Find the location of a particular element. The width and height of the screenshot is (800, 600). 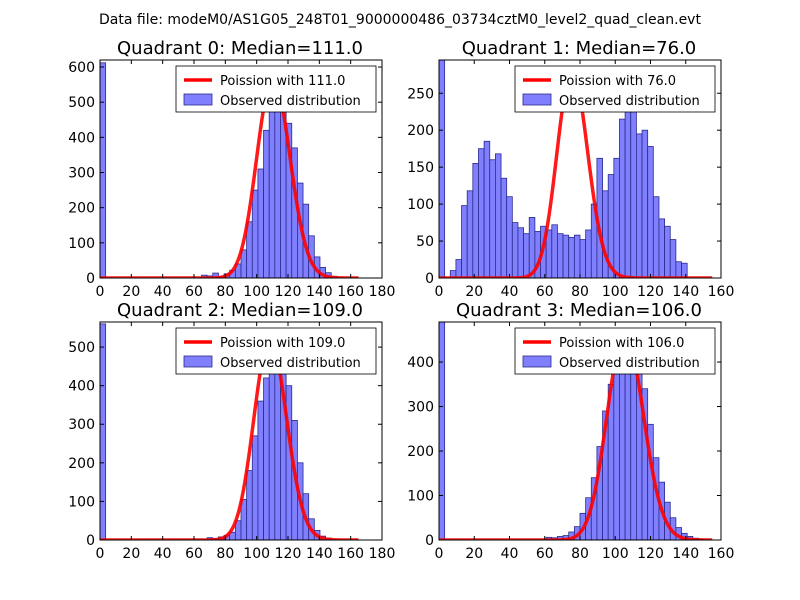

quadrant-1-legend: Poission with 76.0 Observed distribution is located at coordinates (615, 89).